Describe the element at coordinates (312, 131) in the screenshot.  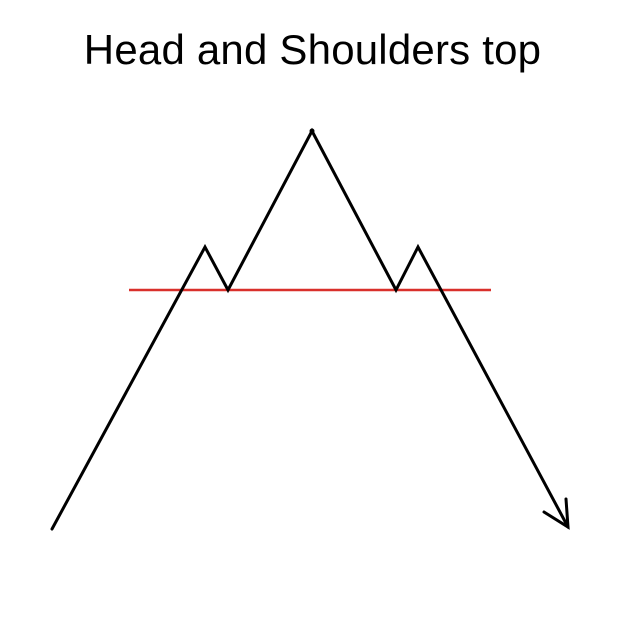
I see `head-peak-dot` at that location.